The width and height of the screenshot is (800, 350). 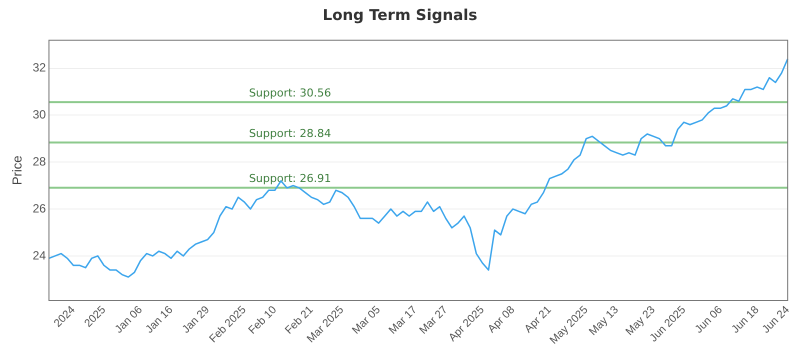 What do you see at coordinates (603, 321) in the screenshot?
I see `x-tick-label: May 13` at bounding box center [603, 321].